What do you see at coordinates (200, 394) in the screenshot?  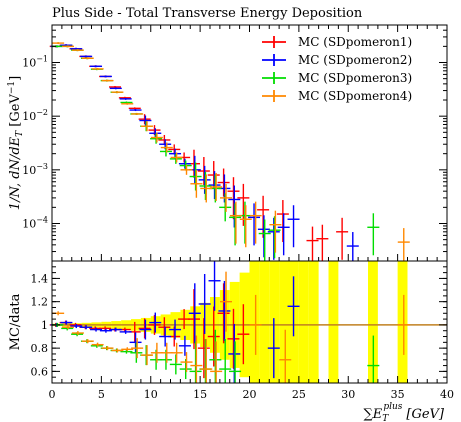 I see `x-tick-label: 15` at bounding box center [200, 394].